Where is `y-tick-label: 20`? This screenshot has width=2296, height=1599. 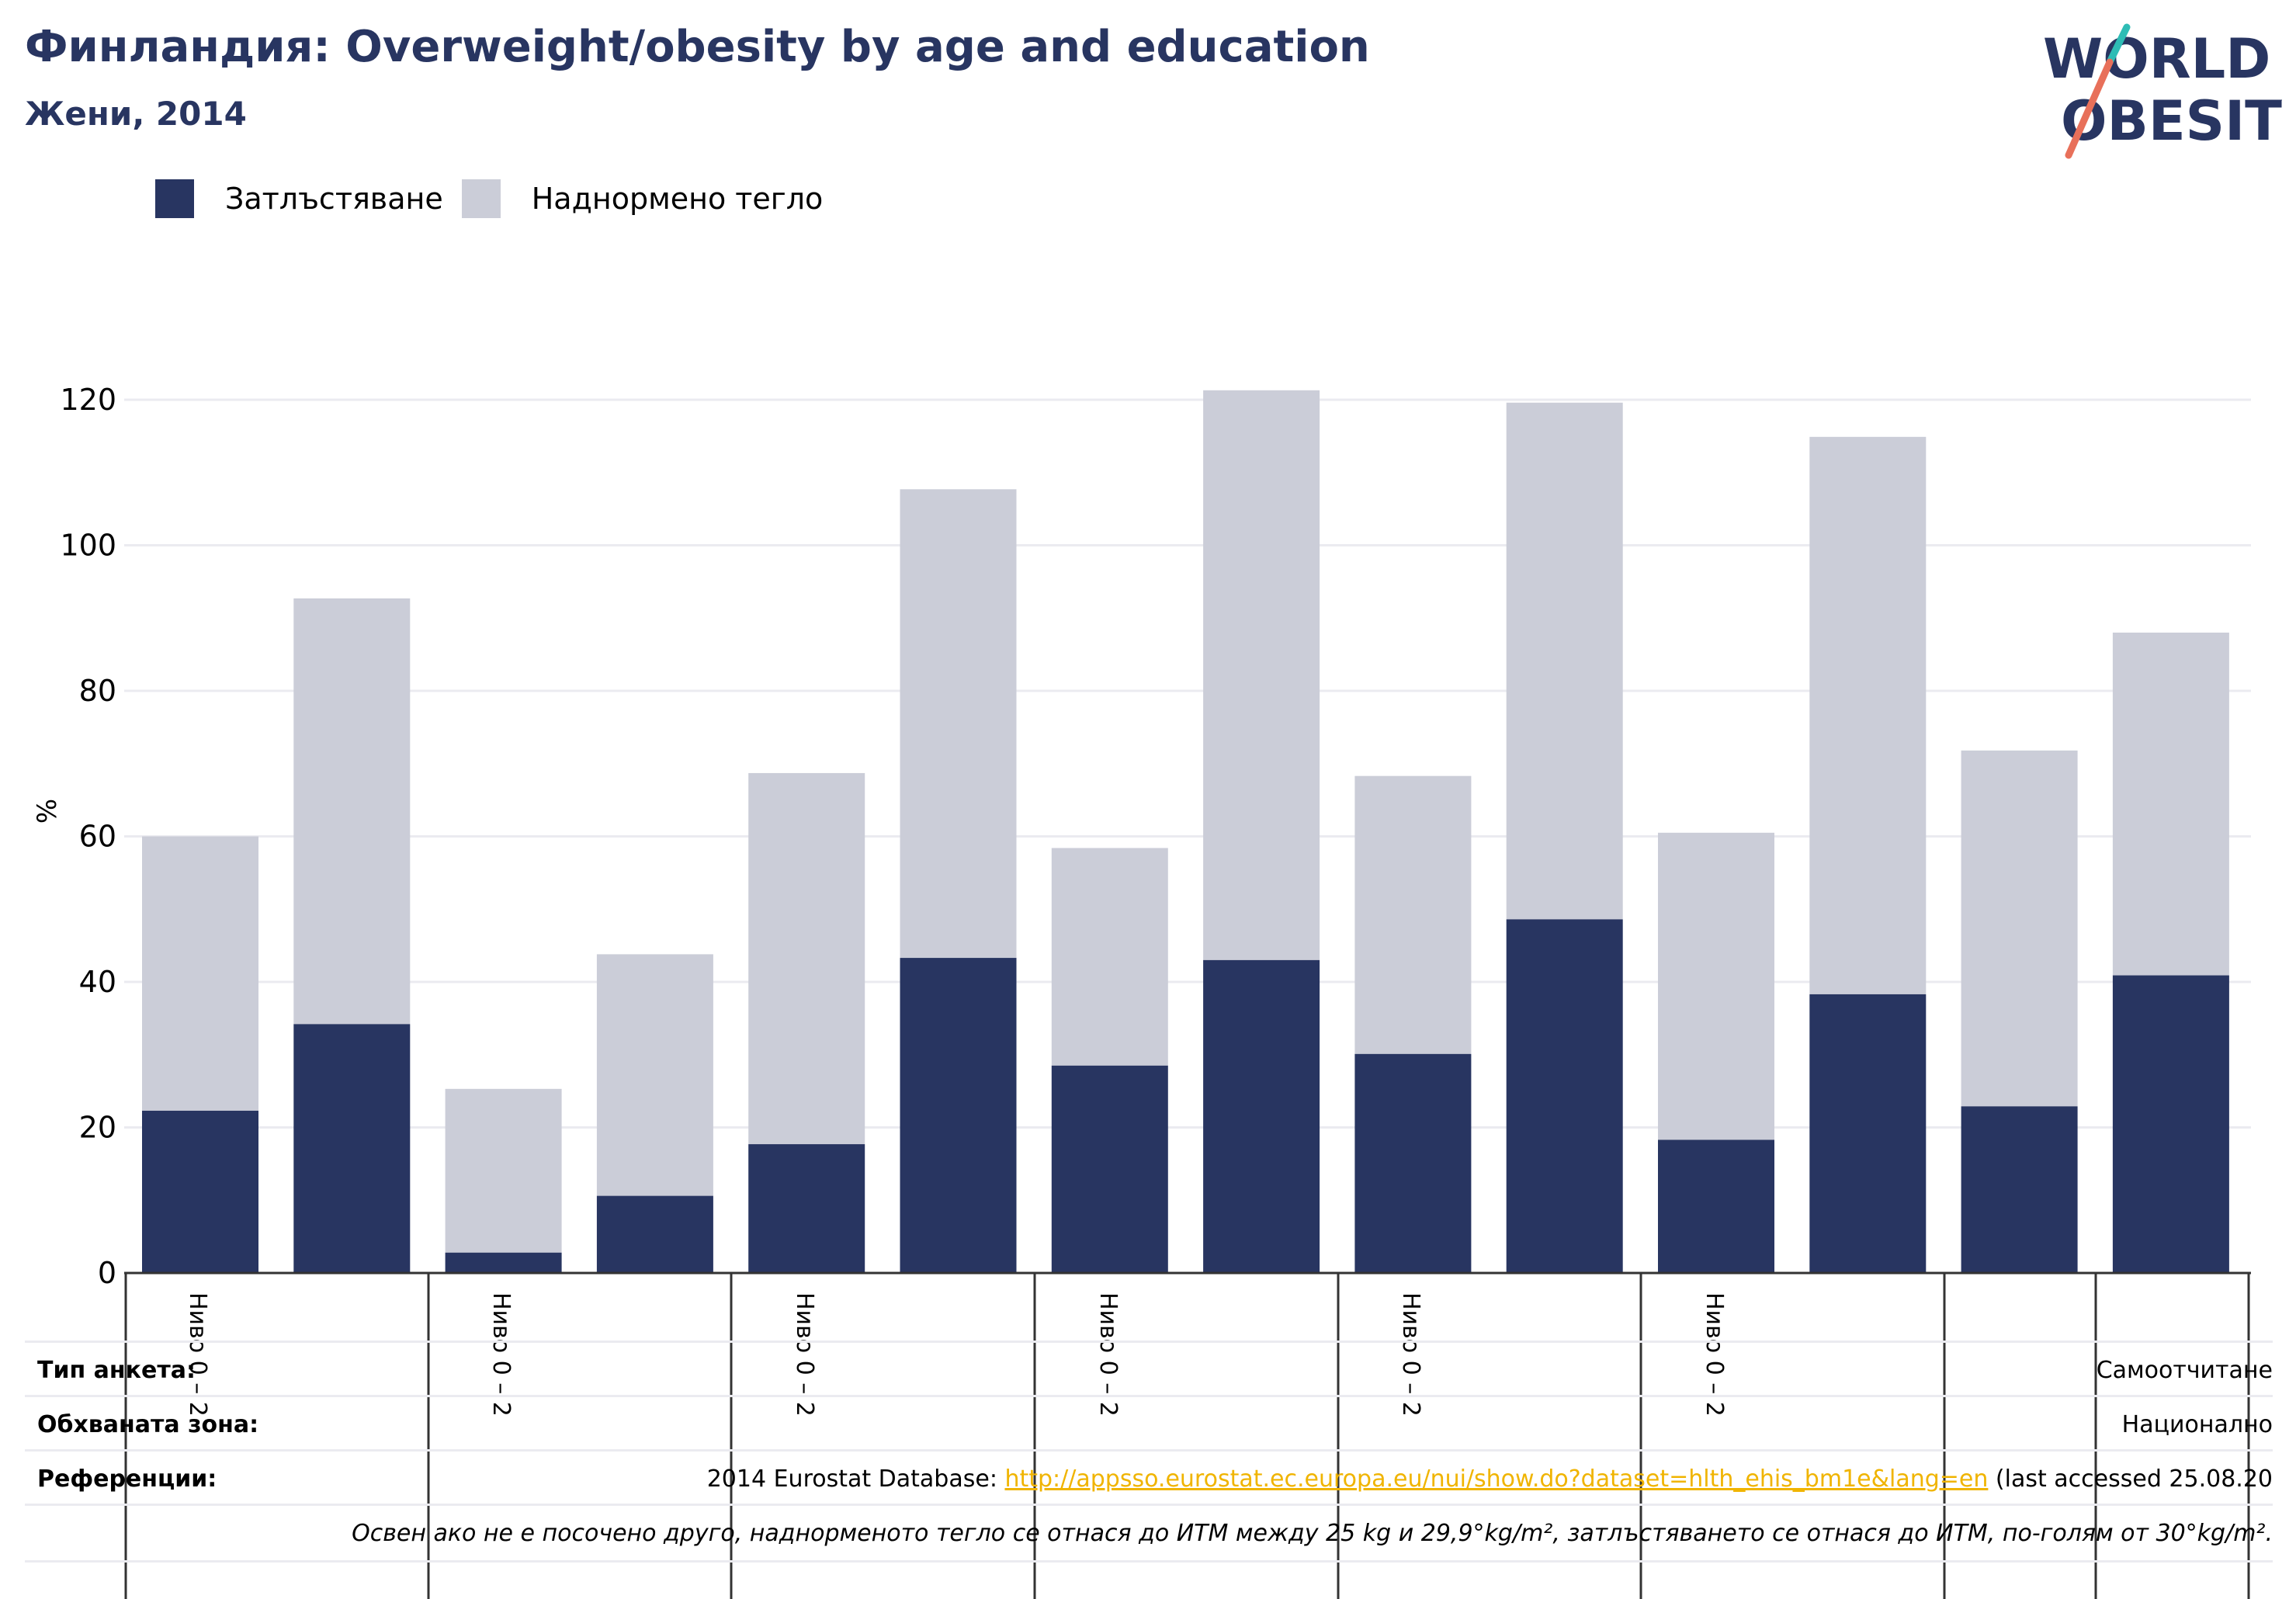 y-tick-label: 20 is located at coordinates (97, 1128).